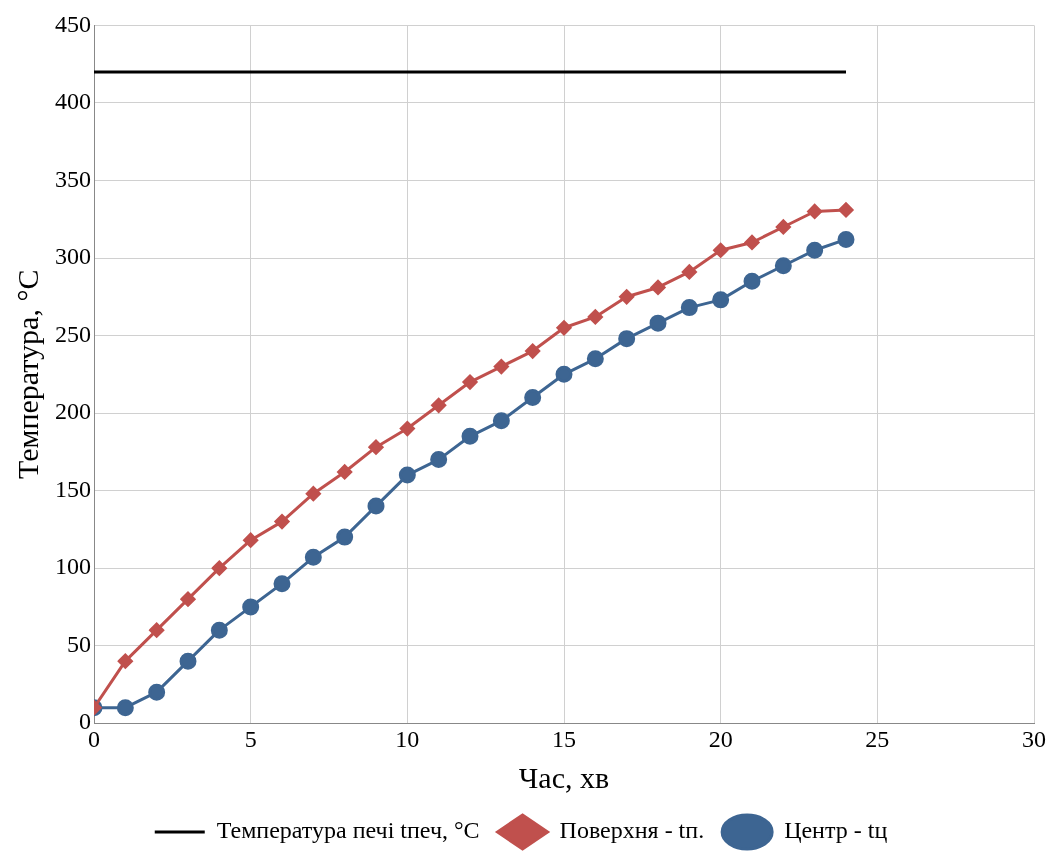  What do you see at coordinates (348, 830) in the screenshot?
I see `legend-label: Температура печі tпеч, °C` at bounding box center [348, 830].